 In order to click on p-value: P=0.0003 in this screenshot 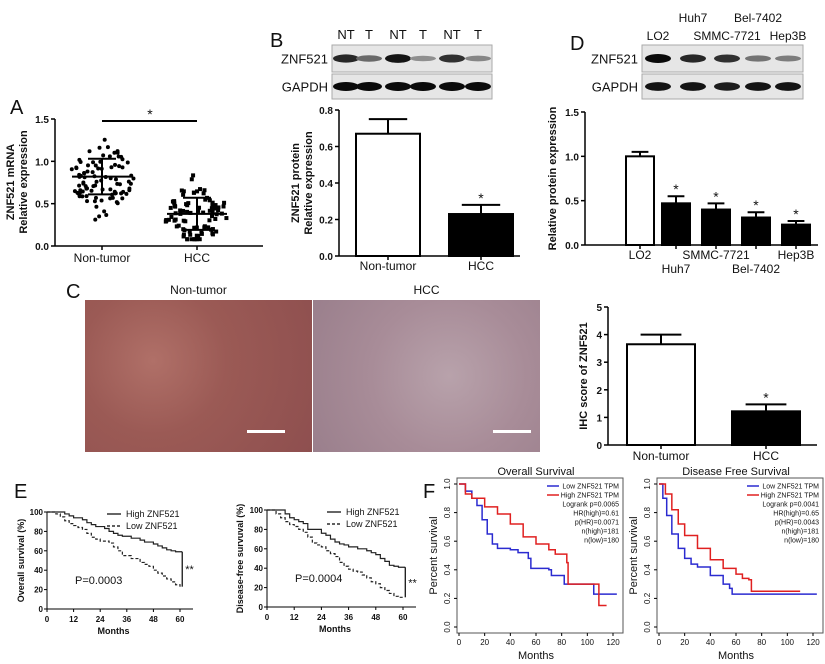, I will do `click(98, 581)`.